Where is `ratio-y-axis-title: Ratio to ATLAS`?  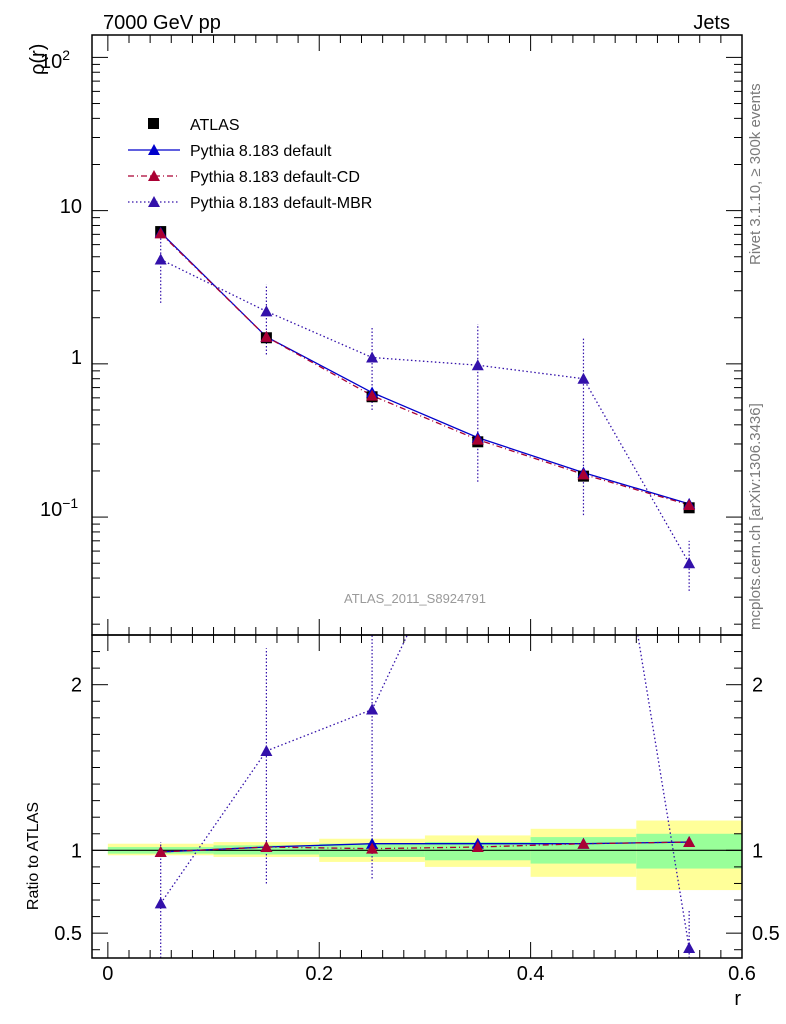 ratio-y-axis-title: Ratio to ATLAS is located at coordinates (33, 856).